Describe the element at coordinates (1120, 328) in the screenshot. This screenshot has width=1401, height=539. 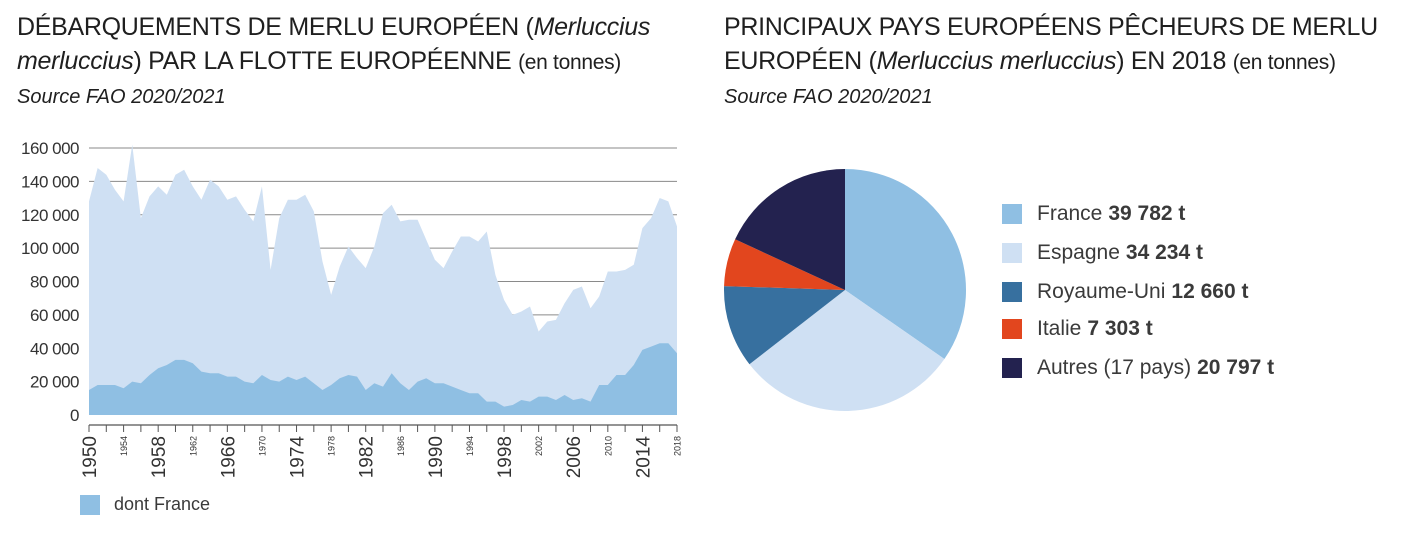
I see `pie-legend-value: 7 303 t` at that location.